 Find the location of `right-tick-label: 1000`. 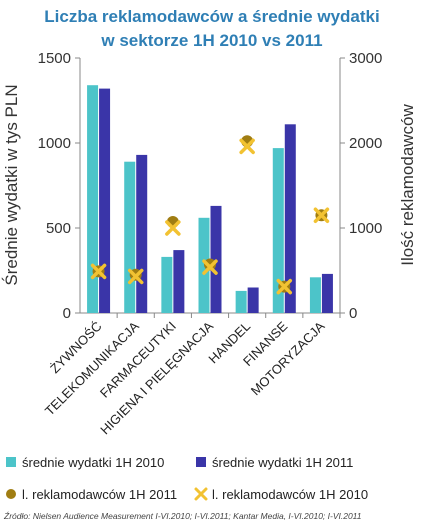

right-tick-label: 1000 is located at coordinates (365, 228).